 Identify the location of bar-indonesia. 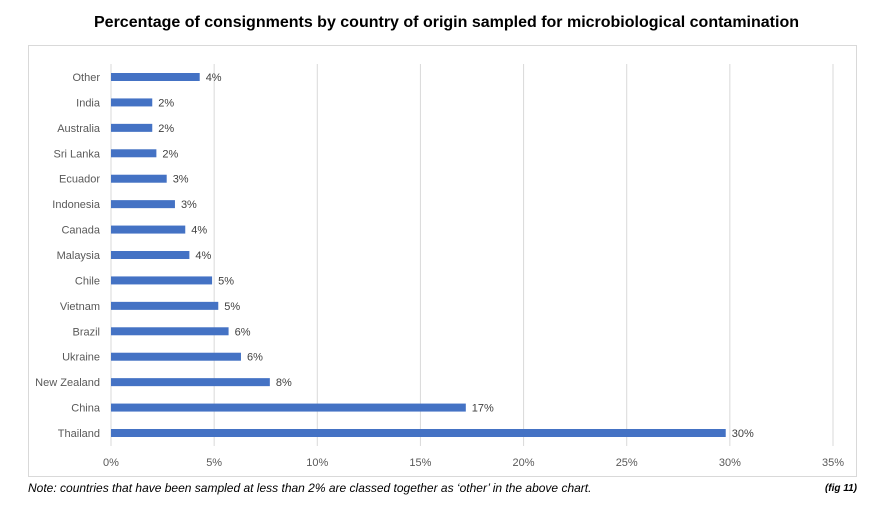
(143, 204).